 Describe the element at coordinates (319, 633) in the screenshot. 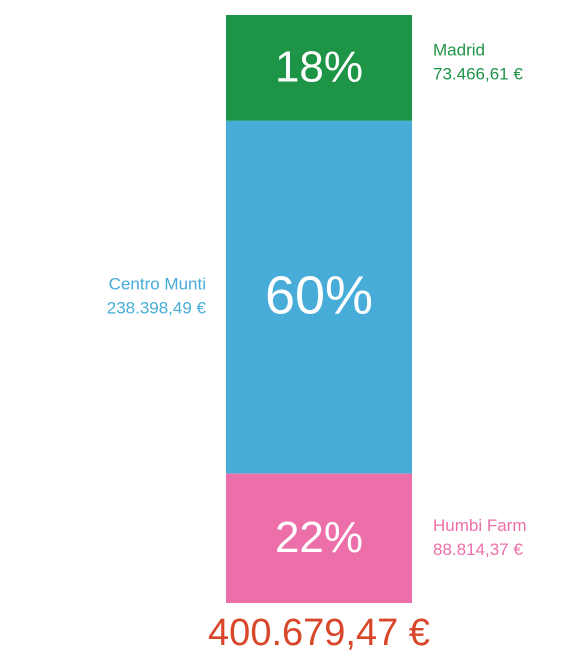

I see `total-label: 400.679,47 €` at that location.